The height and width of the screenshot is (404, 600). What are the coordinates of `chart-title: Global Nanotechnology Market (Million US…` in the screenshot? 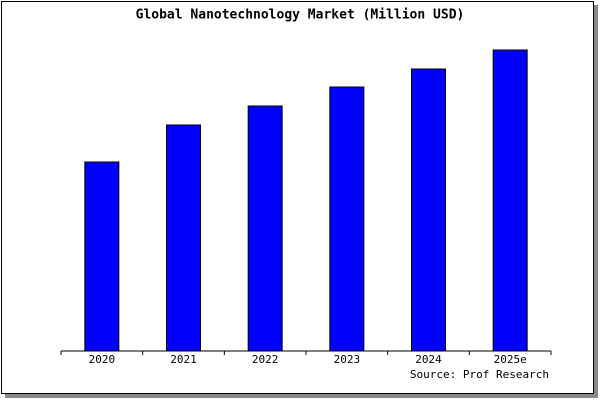 It's located at (300, 15).